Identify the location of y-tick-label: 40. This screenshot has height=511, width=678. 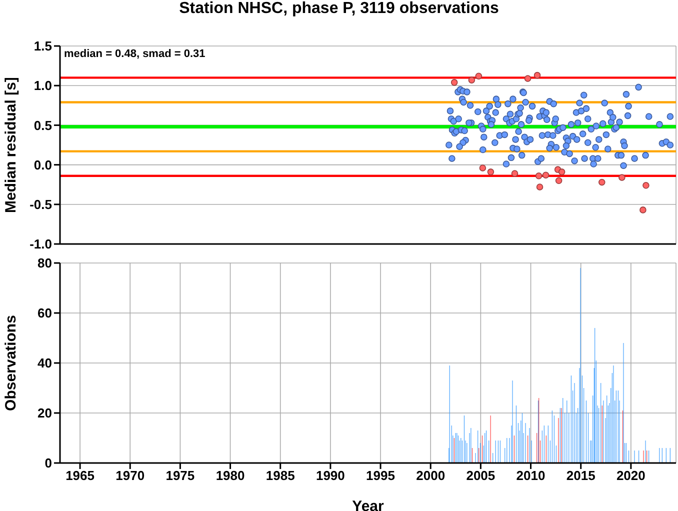
(45, 363).